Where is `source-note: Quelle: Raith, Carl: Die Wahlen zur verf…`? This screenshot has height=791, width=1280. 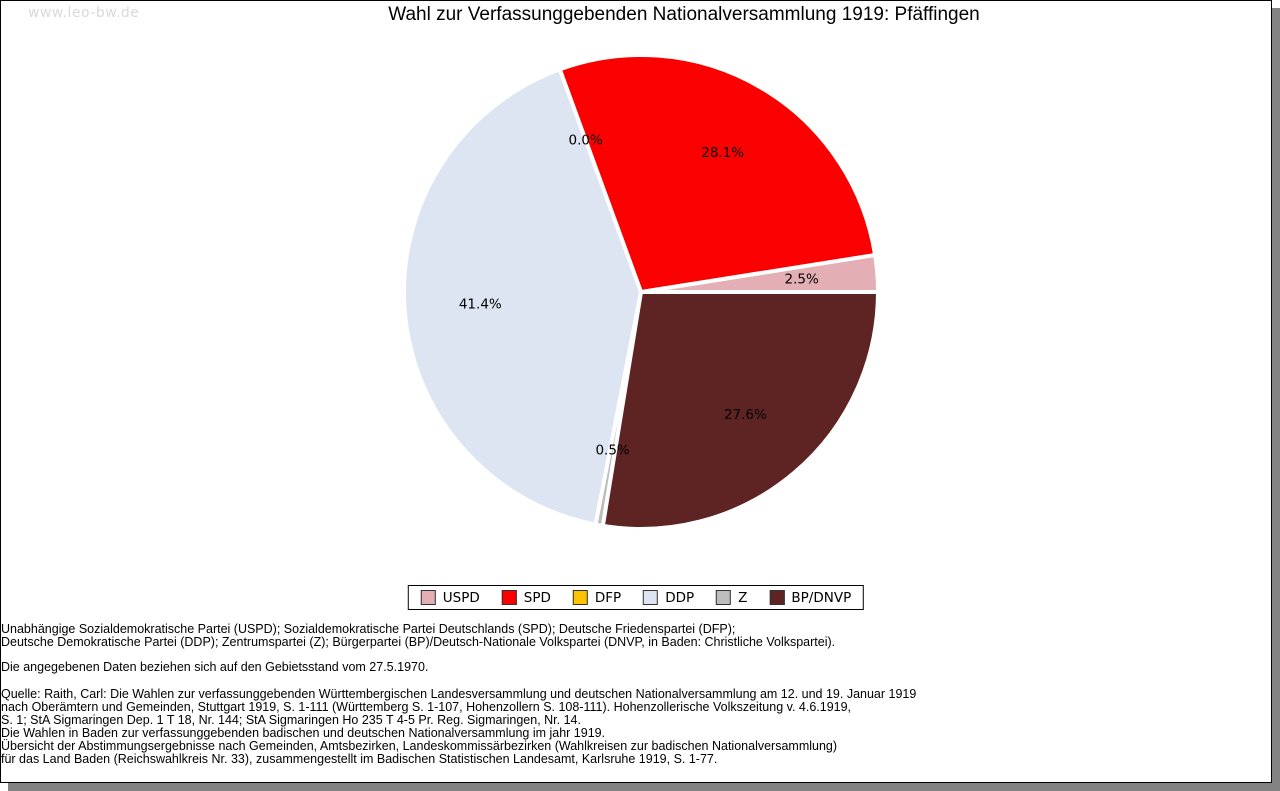 source-note: Quelle: Raith, Carl: Die Wahlen zur verf… is located at coordinates (551, 727).